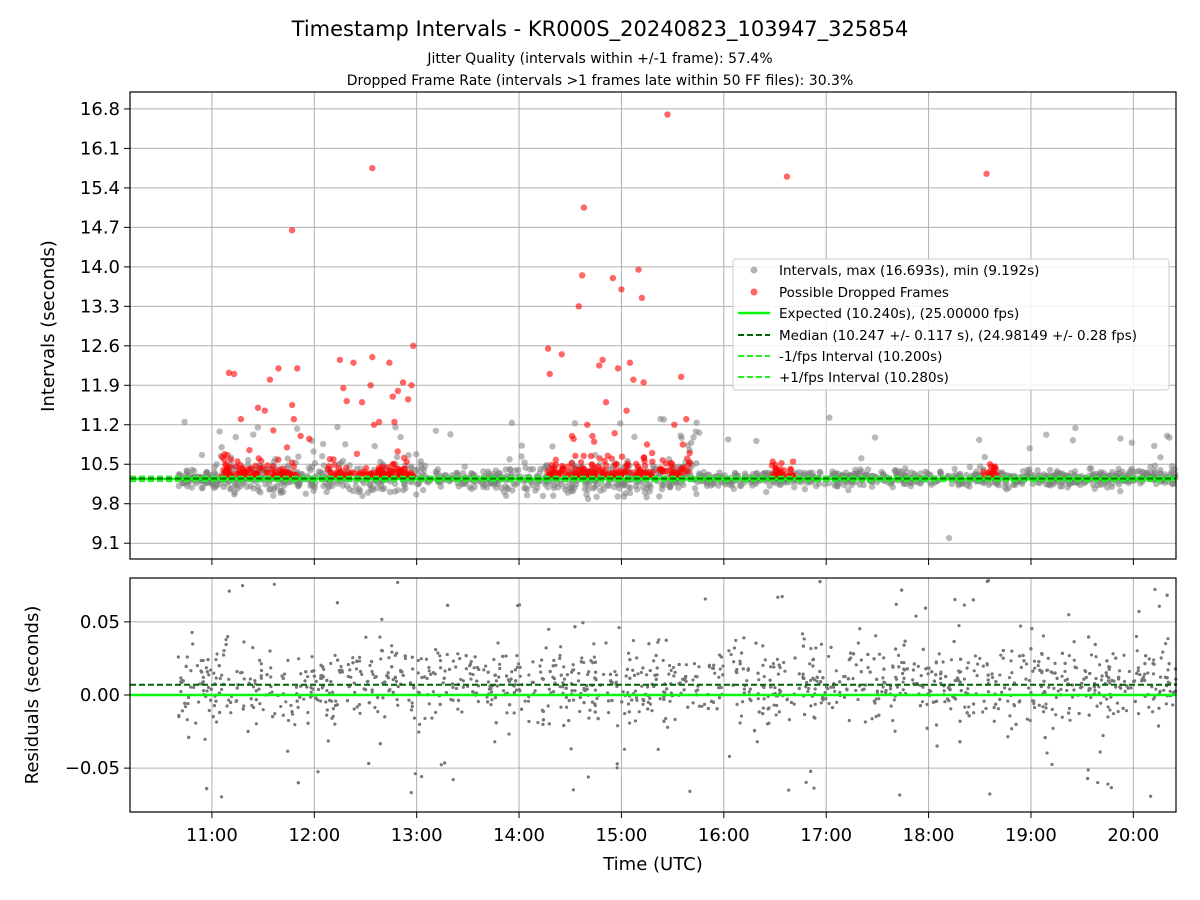  What do you see at coordinates (32, 695) in the screenshot?
I see `residual-y-axis-label: Residuals (seconds)` at bounding box center [32, 695].